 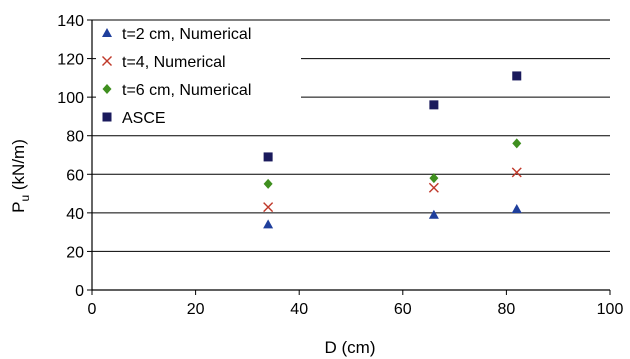 What do you see at coordinates (75, 214) in the screenshot?
I see `y-tick-label-40: 40` at bounding box center [75, 214].